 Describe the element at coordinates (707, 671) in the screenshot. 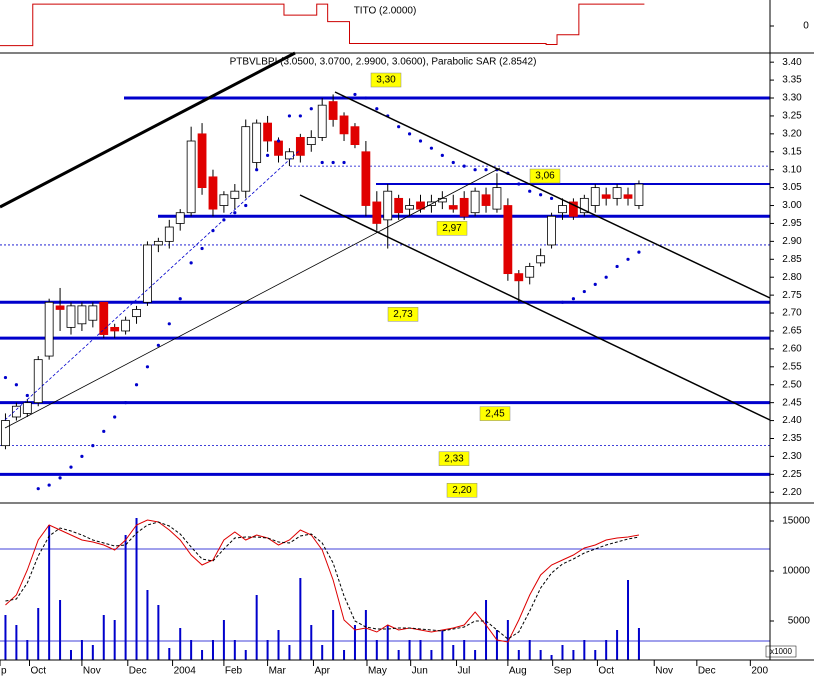

I see `x-tick-label: Dec` at that location.